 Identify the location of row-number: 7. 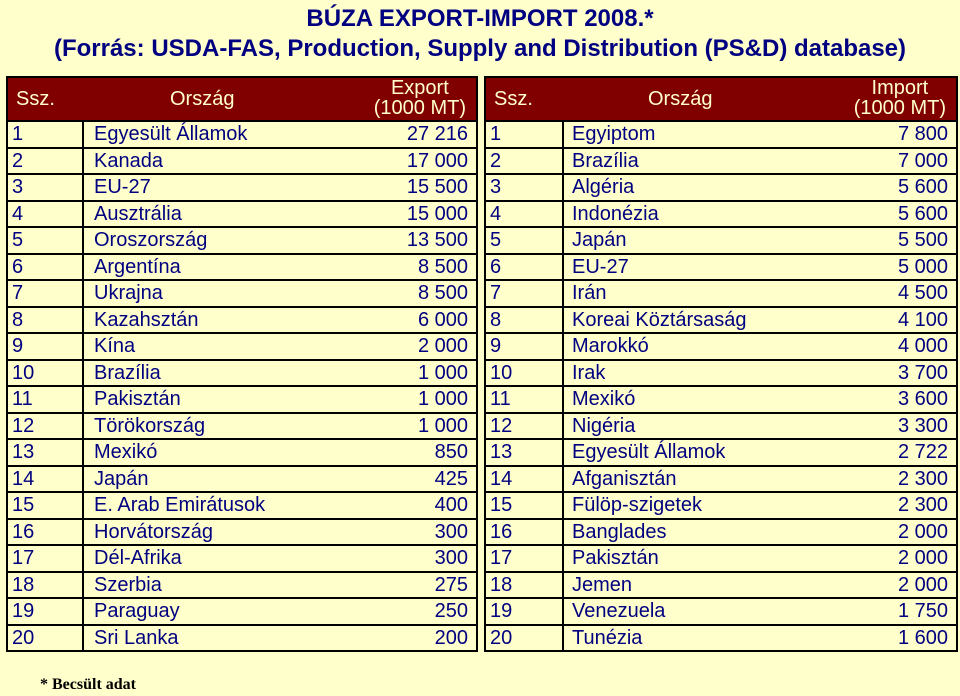
(18, 293).